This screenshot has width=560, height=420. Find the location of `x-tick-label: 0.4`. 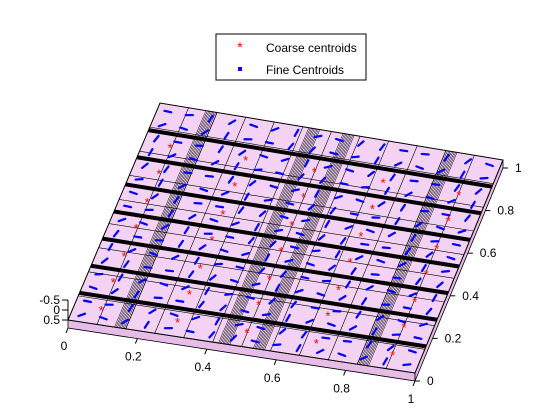

x-tick-label: 0.4 is located at coordinates (202, 367).